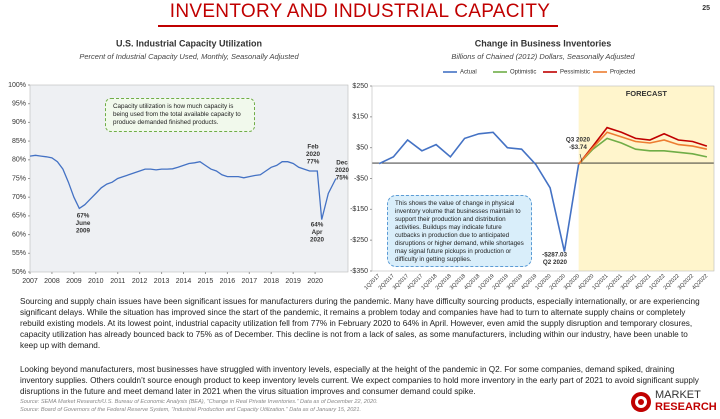  I want to click on x-tick-label: 4Q2022, so click(700, 281).